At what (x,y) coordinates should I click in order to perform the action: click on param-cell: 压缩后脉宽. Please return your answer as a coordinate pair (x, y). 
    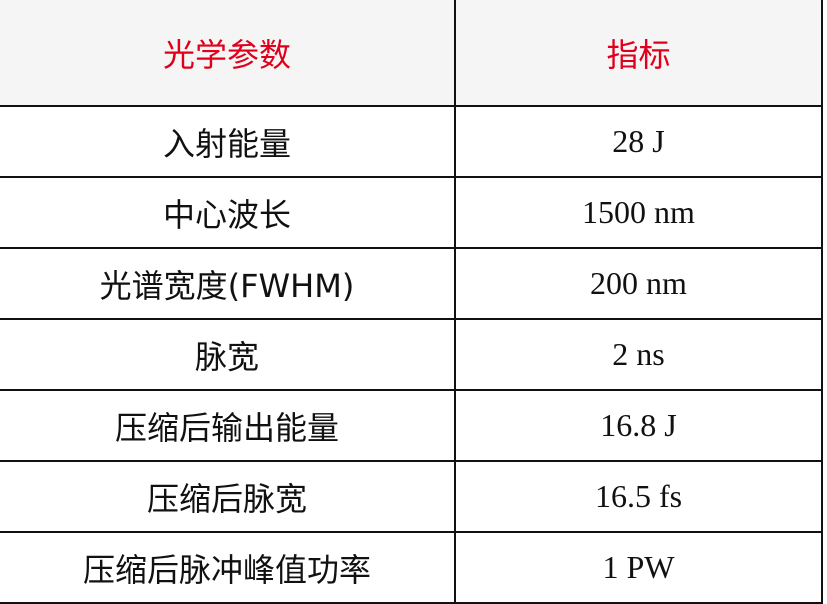
    Looking at the image, I should click on (228, 497).